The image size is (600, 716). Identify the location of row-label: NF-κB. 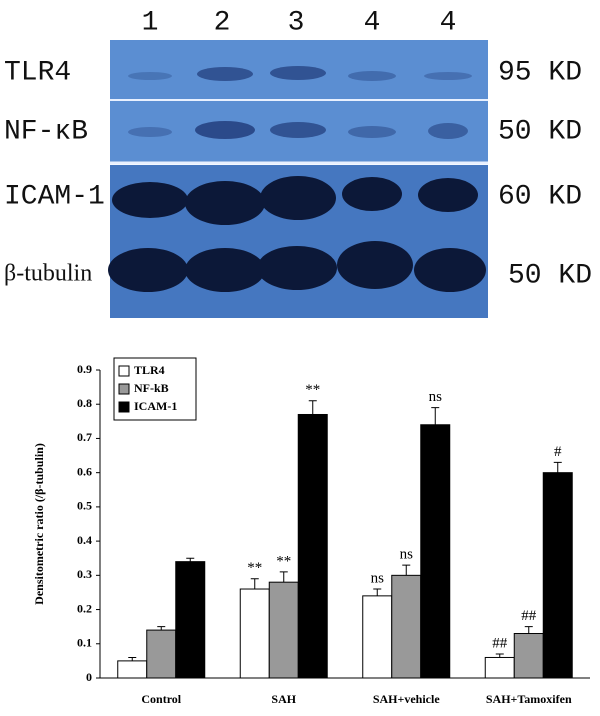
(46, 131).